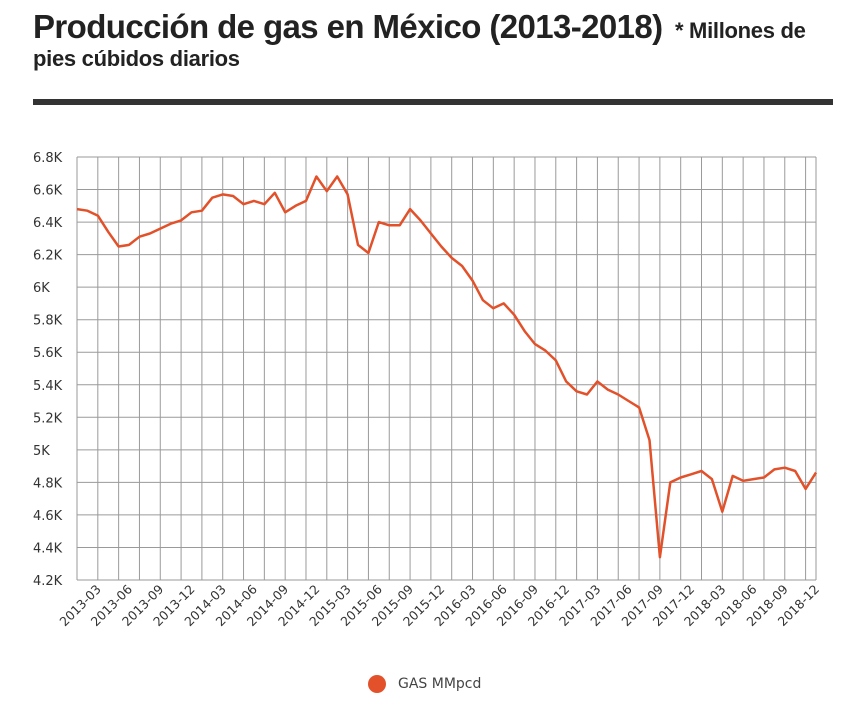 This screenshot has width=861, height=706. What do you see at coordinates (41, 451) in the screenshot?
I see `y-tick-label: 5K` at bounding box center [41, 451].